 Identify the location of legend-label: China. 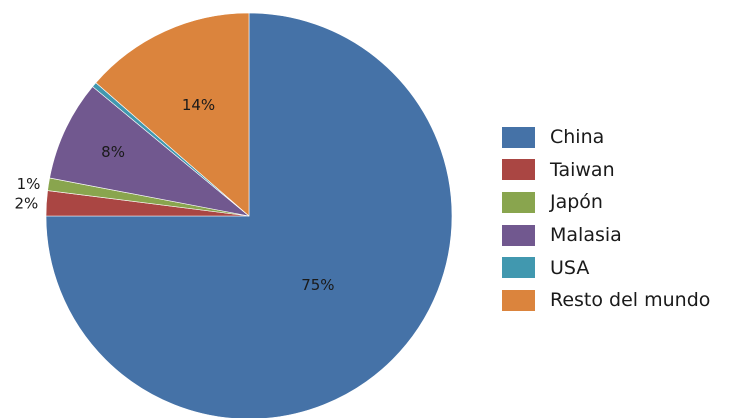
(577, 137).